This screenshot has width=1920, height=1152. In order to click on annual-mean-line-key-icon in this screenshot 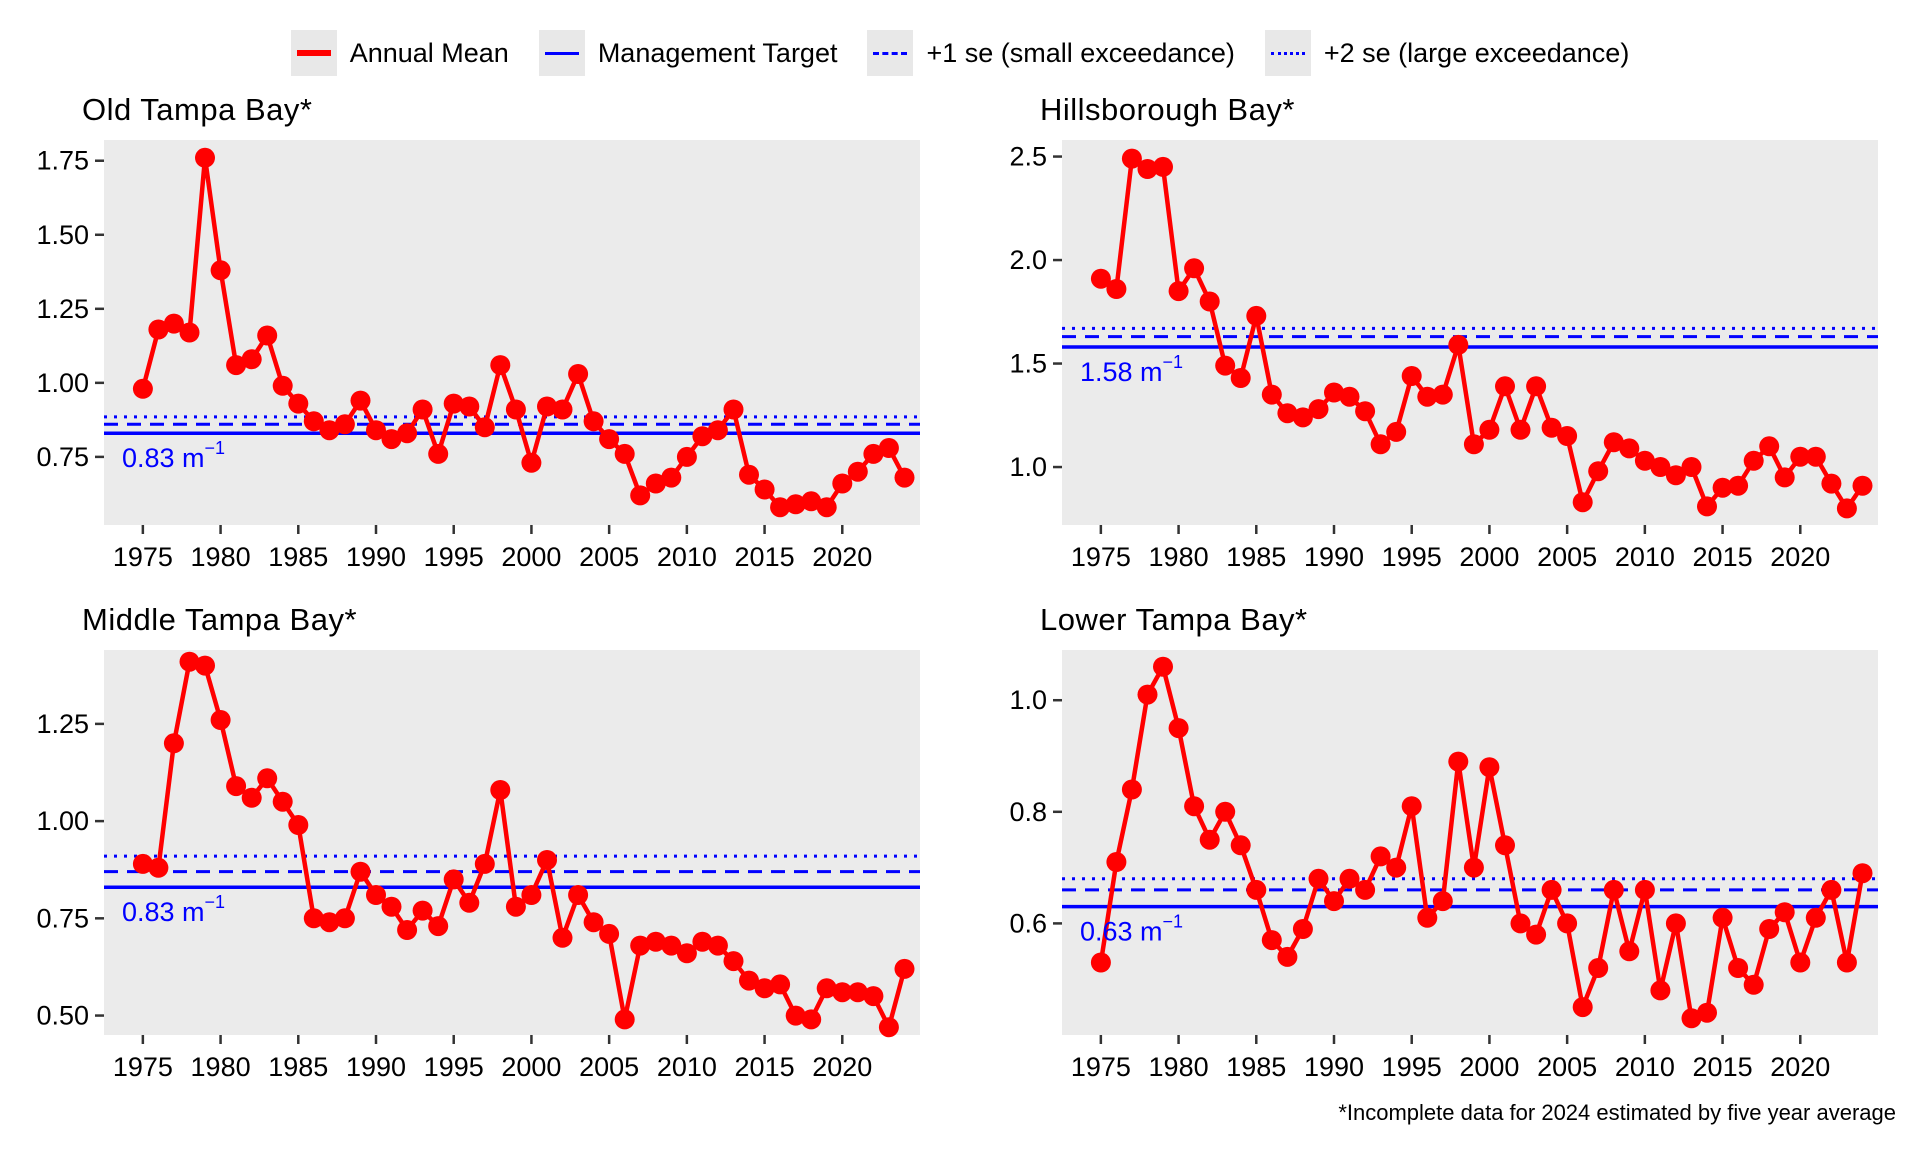, I will do `click(313, 53)`.